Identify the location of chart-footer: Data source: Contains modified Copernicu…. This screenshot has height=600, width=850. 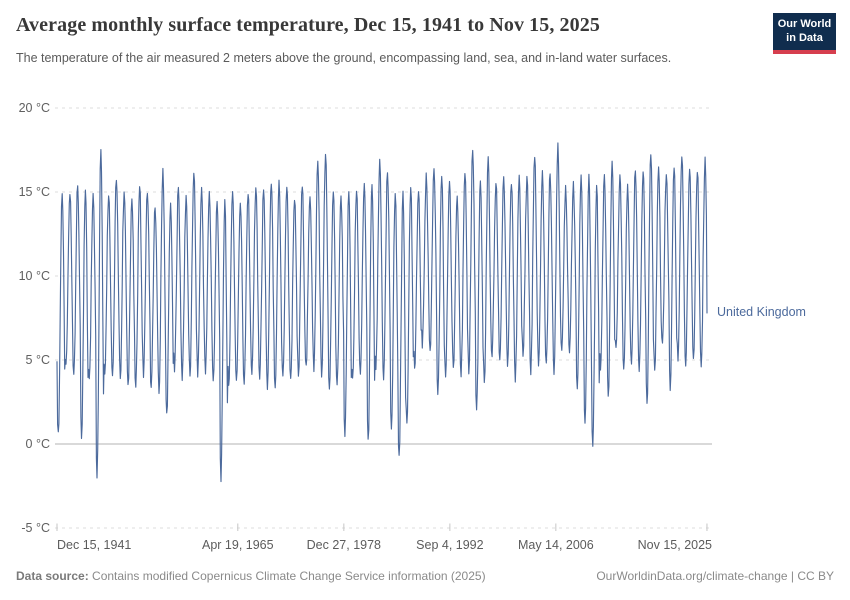
(425, 576).